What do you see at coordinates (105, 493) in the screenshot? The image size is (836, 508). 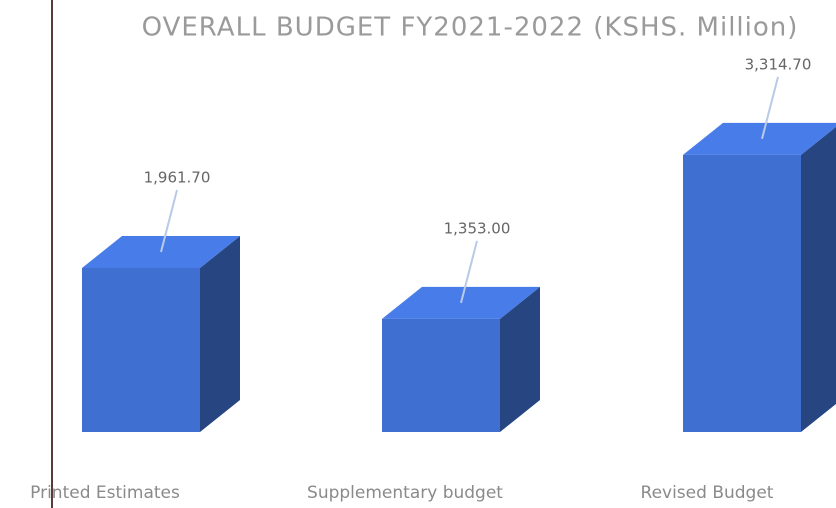 I see `x-tick-label: Printed Estimates` at bounding box center [105, 493].